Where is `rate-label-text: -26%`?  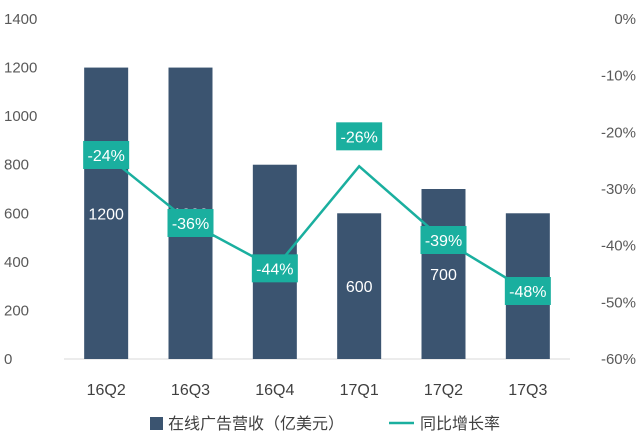 rate-label-text: -26% is located at coordinates (358, 137).